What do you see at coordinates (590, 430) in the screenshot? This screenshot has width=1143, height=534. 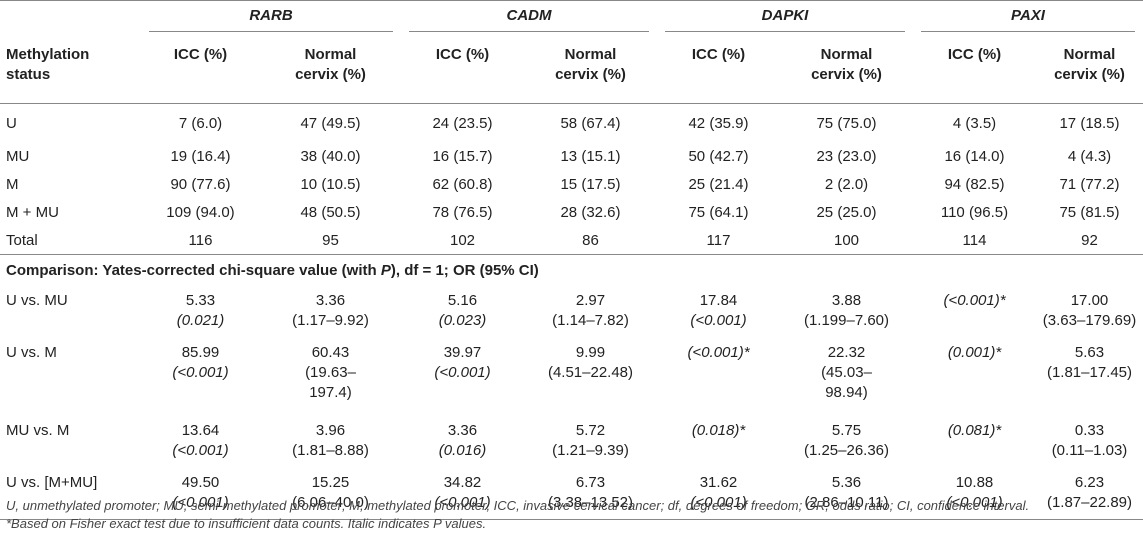 I see `stat-value: 5.72` at bounding box center [590, 430].